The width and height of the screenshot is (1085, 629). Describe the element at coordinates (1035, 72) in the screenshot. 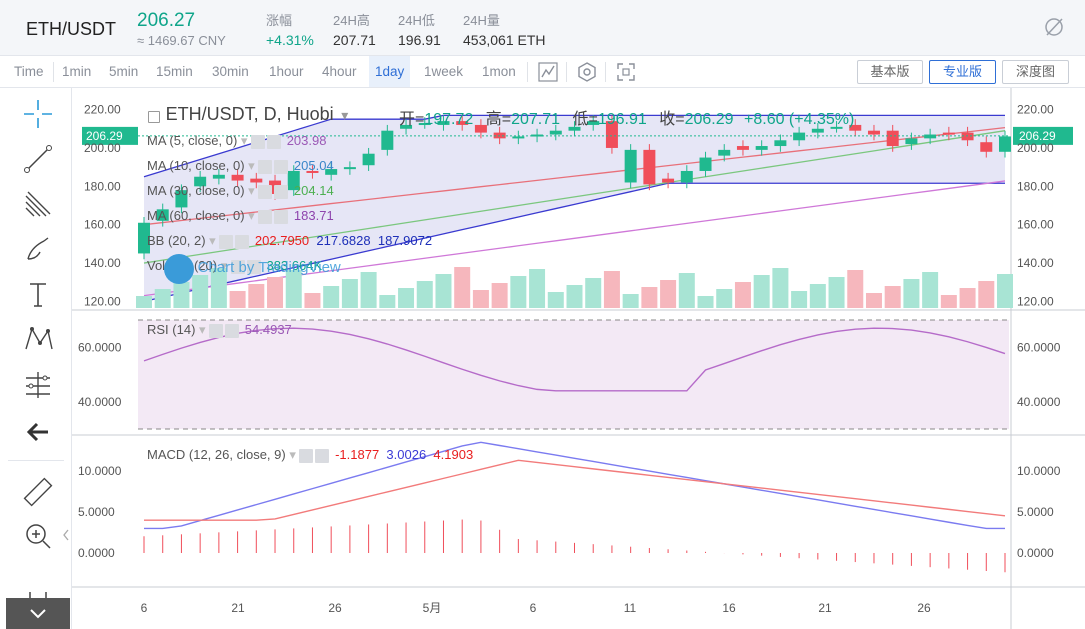

I see `view-depth-button: 深度图` at that location.